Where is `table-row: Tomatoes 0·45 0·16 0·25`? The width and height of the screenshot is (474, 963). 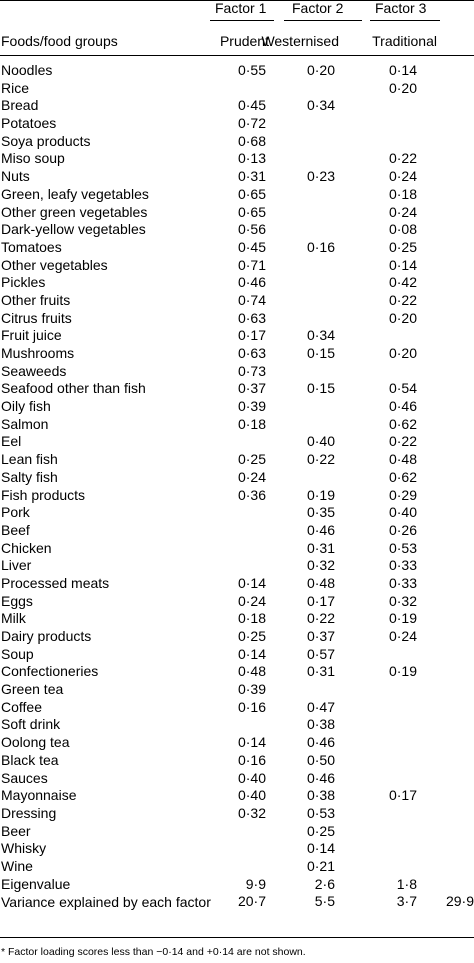 table-row: Tomatoes 0·45 0·16 0·25 is located at coordinates (237, 248).